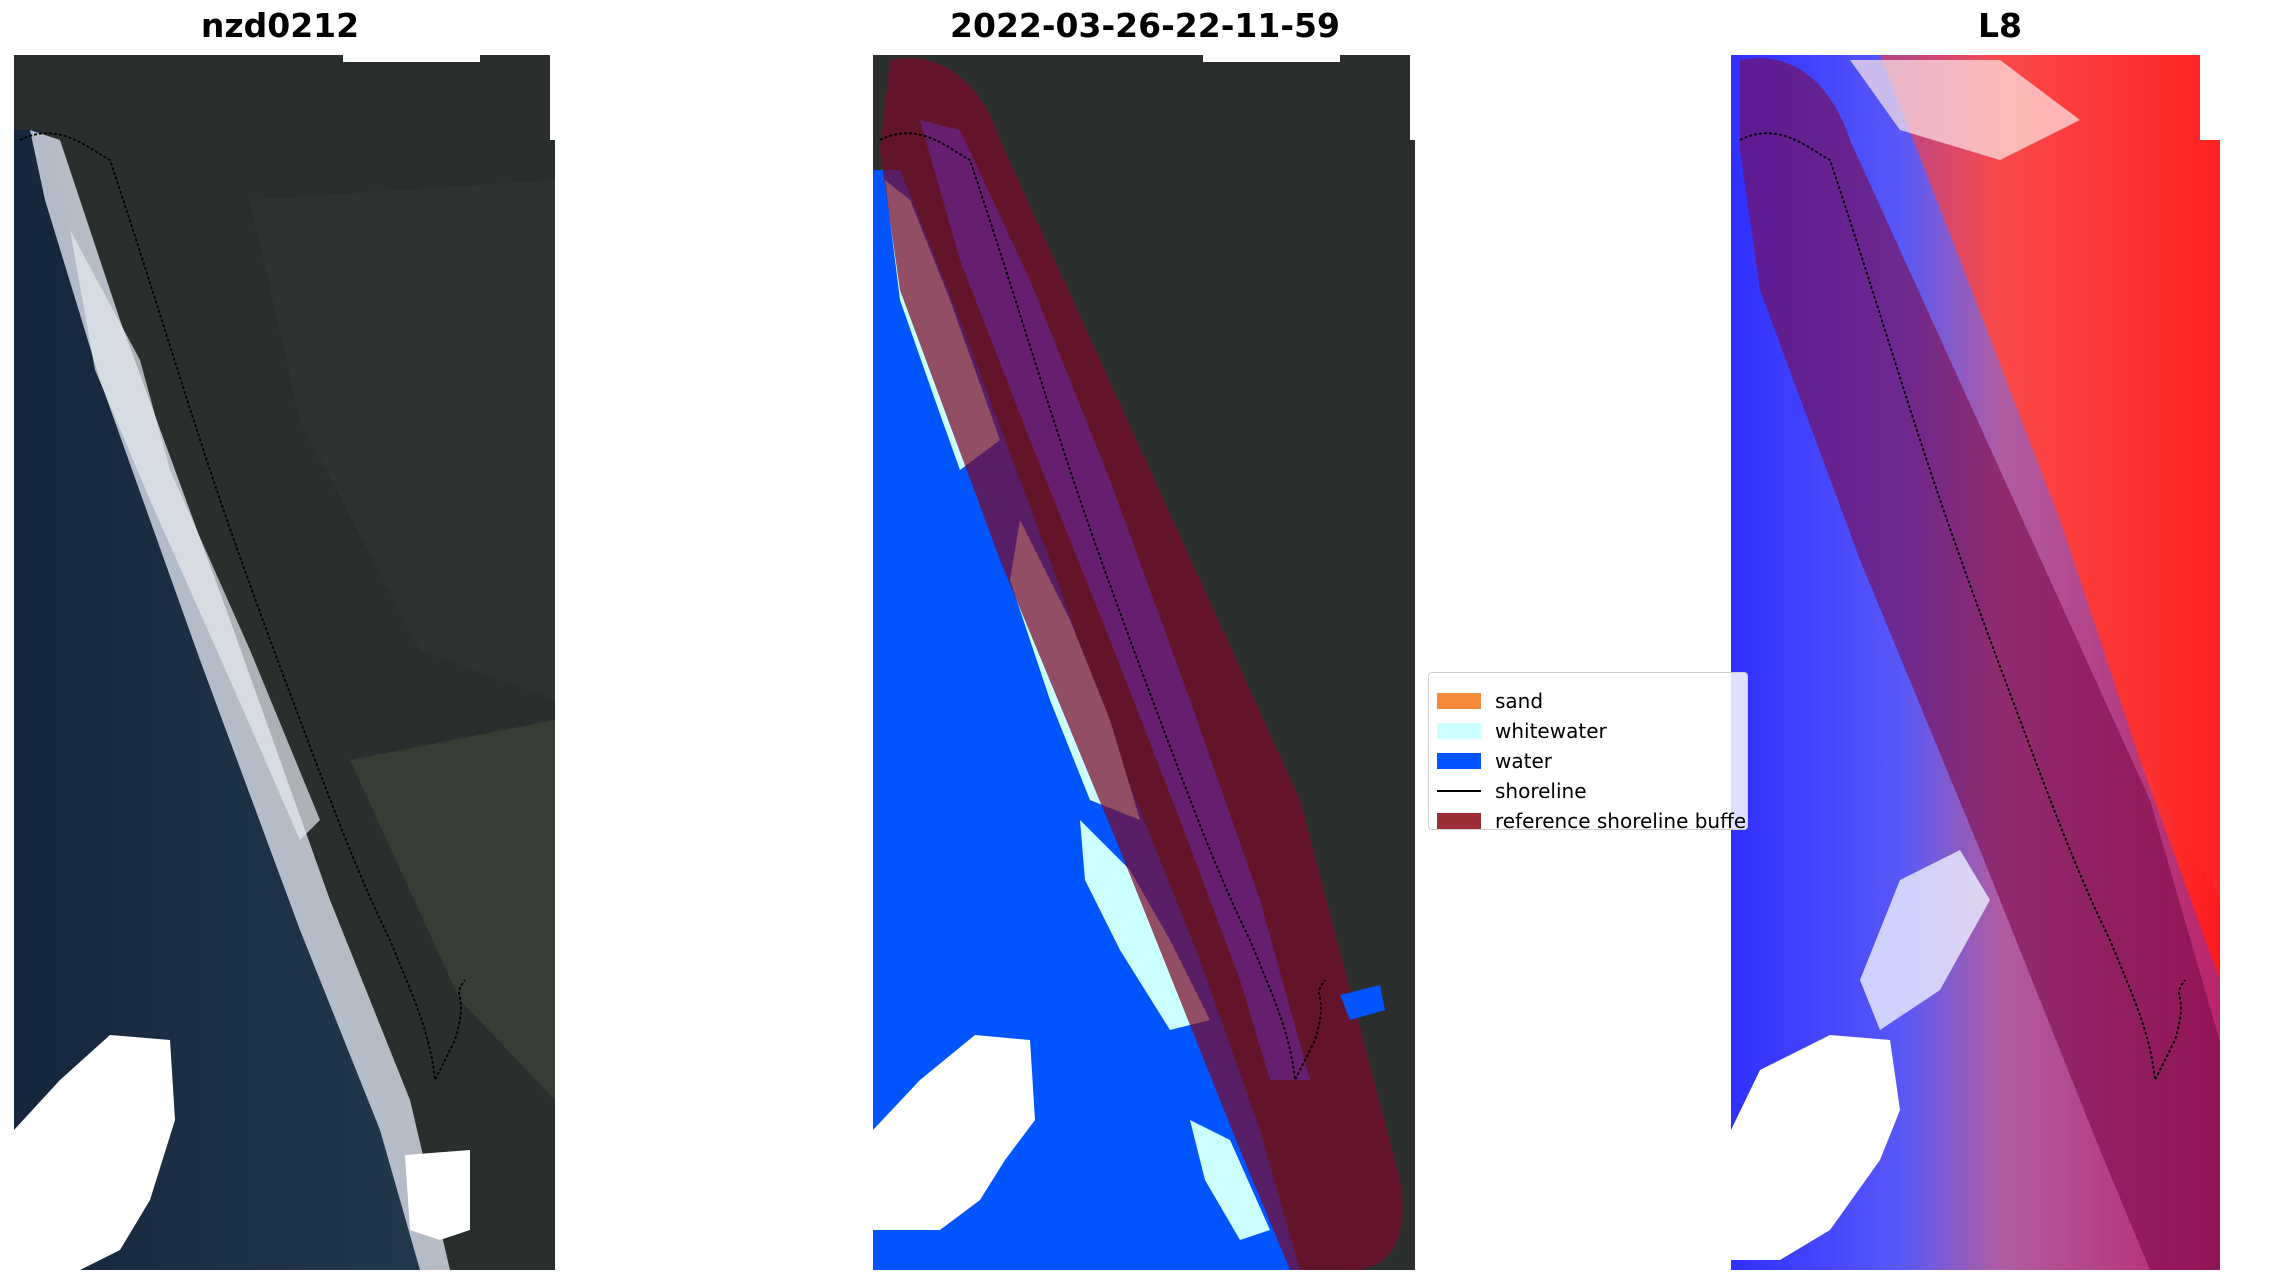  What do you see at coordinates (1588, 791) in the screenshot?
I see `legend-item-shoreline: shoreline` at bounding box center [1588, 791].